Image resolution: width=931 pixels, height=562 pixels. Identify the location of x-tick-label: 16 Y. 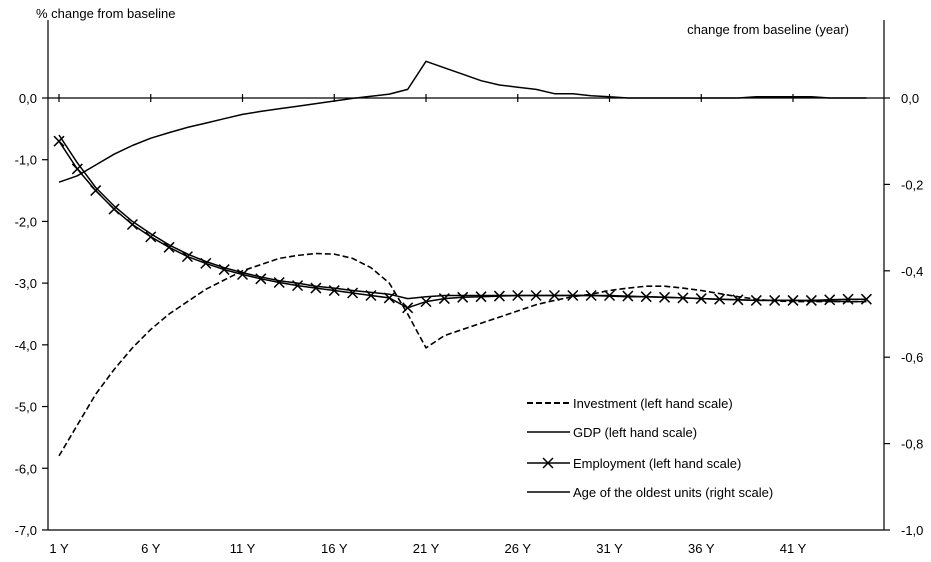
(334, 548).